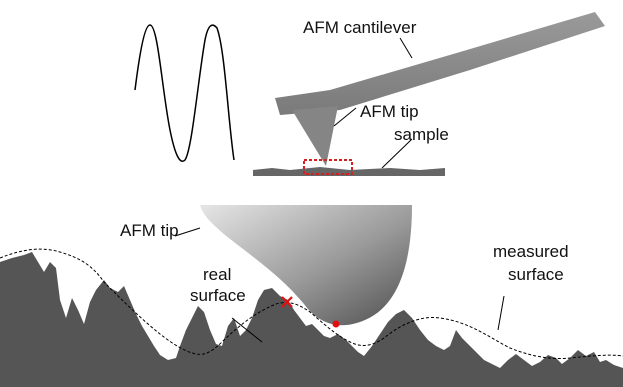  I want to click on label-measured-surface-1: measured, so click(531, 251).